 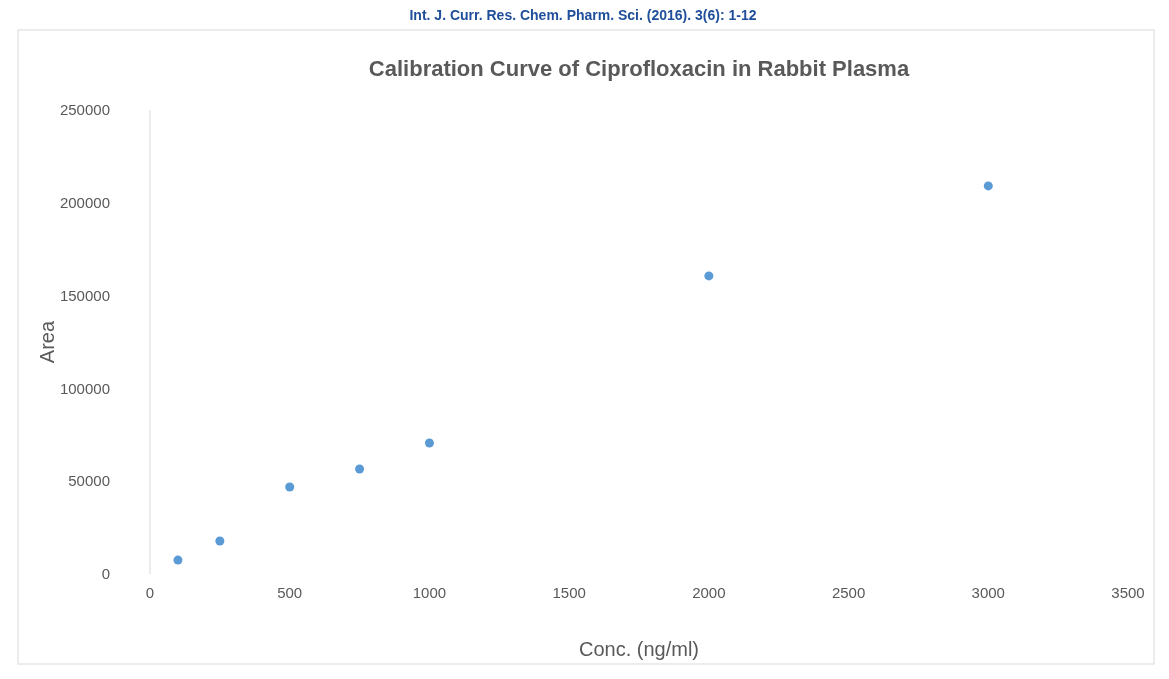 What do you see at coordinates (84, 110) in the screenshot?
I see `y-tick-label: 250000` at bounding box center [84, 110].